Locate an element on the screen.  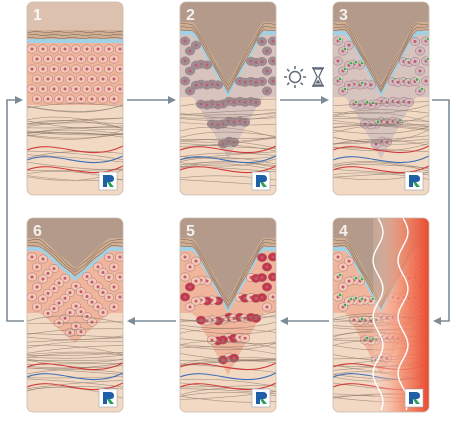
skin-panel-2: 2 is located at coordinates (228, 98).